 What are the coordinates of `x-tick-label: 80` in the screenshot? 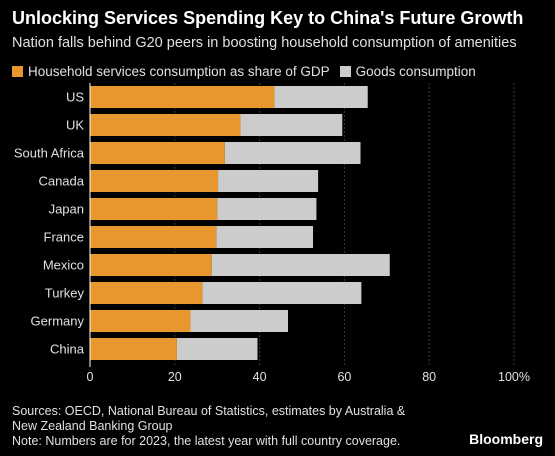 It's located at (429, 377).